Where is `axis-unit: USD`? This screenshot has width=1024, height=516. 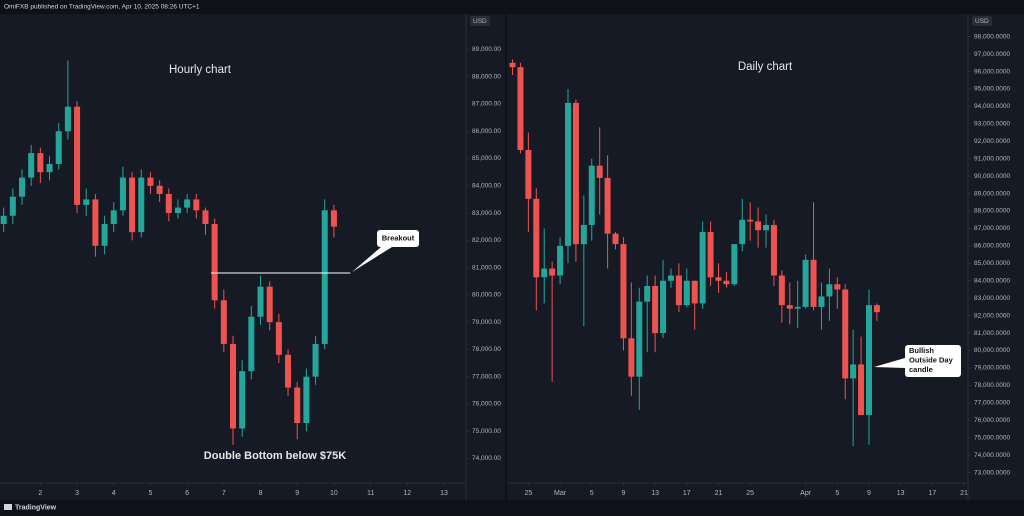 axis-unit: USD is located at coordinates (982, 21).